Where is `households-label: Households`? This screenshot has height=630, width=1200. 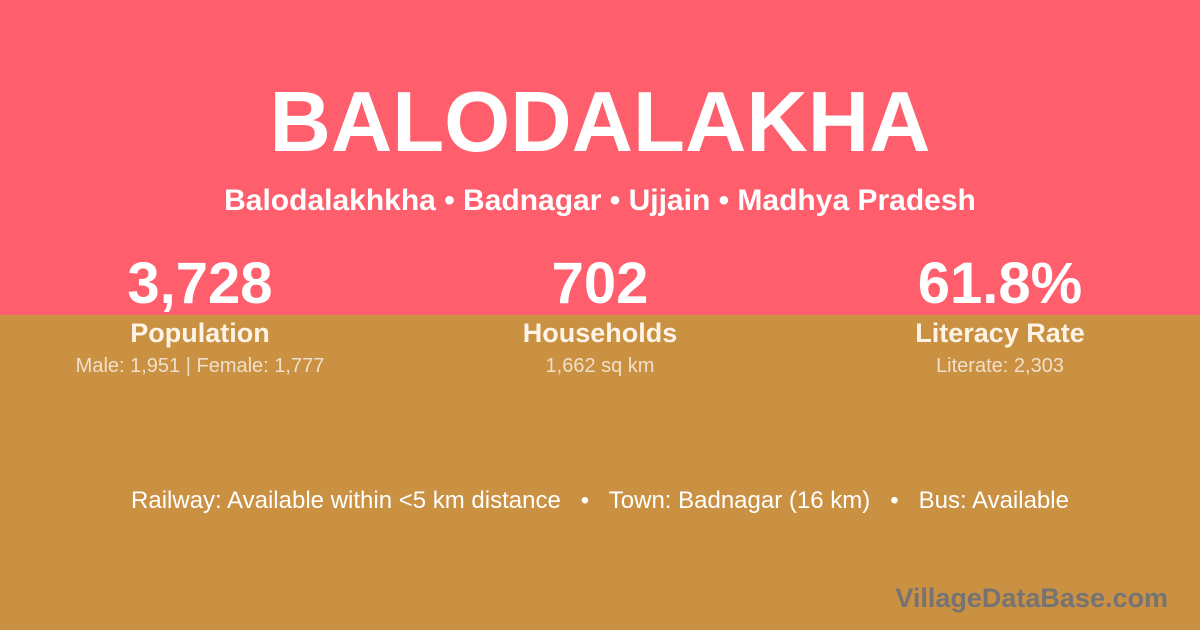
households-label: Households is located at coordinates (600, 333).